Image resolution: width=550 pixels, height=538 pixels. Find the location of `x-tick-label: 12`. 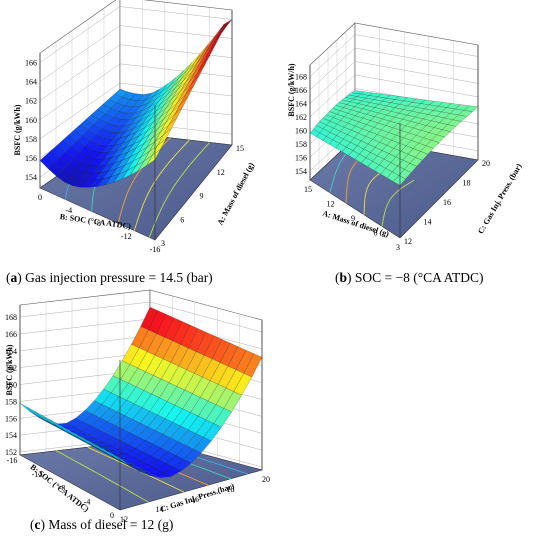

x-tick-label: 12 is located at coordinates (331, 204).